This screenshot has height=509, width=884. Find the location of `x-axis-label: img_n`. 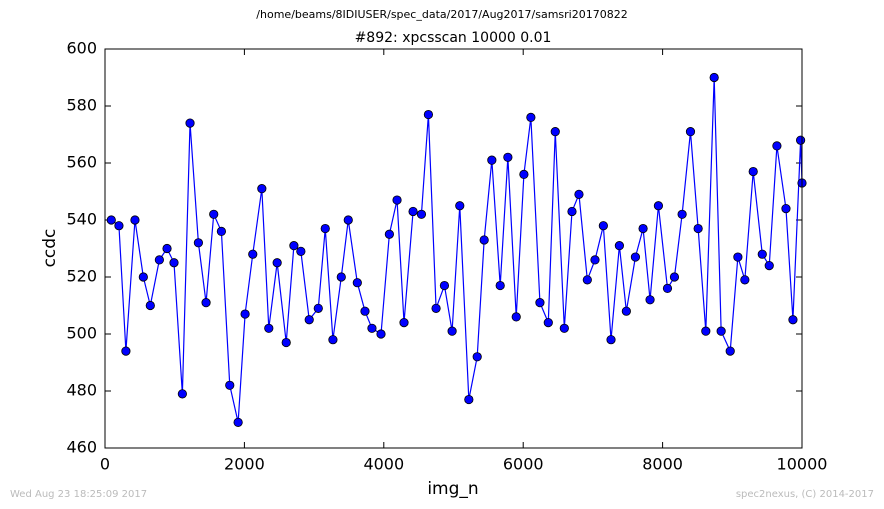

x-axis-label: img_n is located at coordinates (452, 489).